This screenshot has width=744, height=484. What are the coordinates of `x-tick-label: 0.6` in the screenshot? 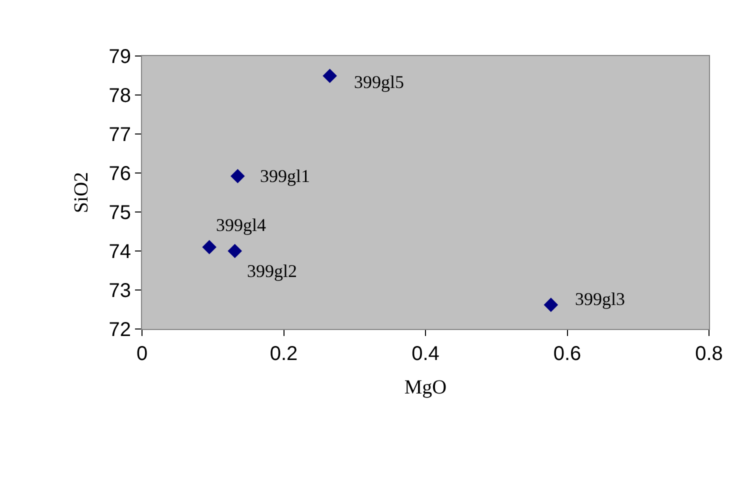 It's located at (567, 354).